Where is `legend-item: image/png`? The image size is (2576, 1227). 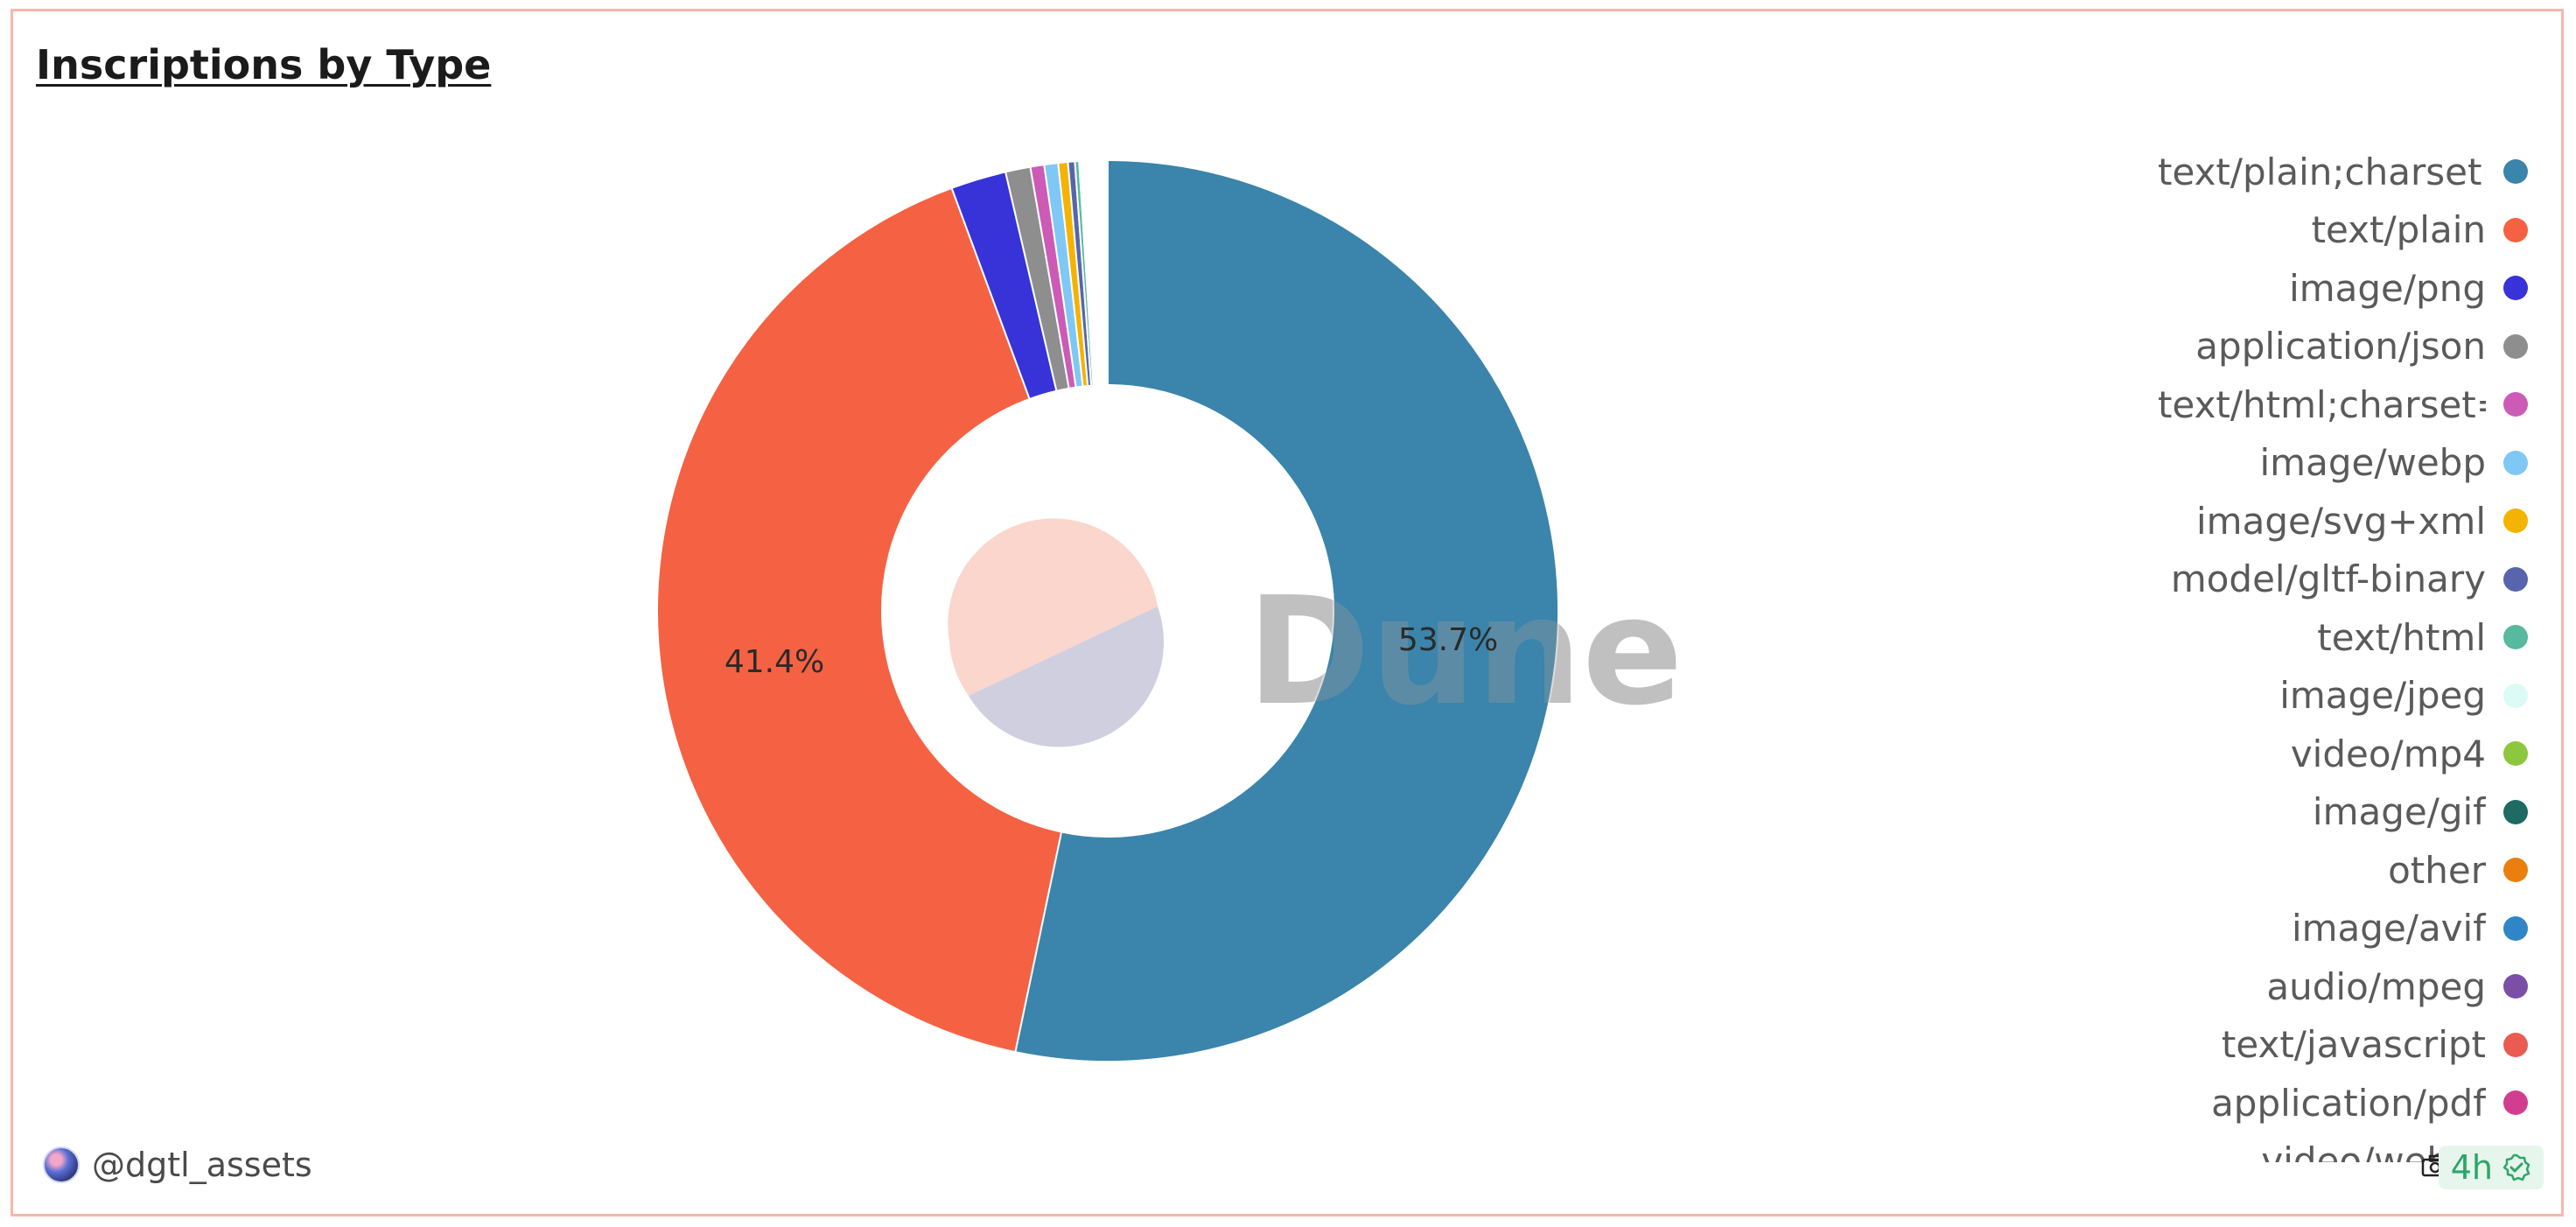 legend-item: image/png is located at coordinates (2256, 288).